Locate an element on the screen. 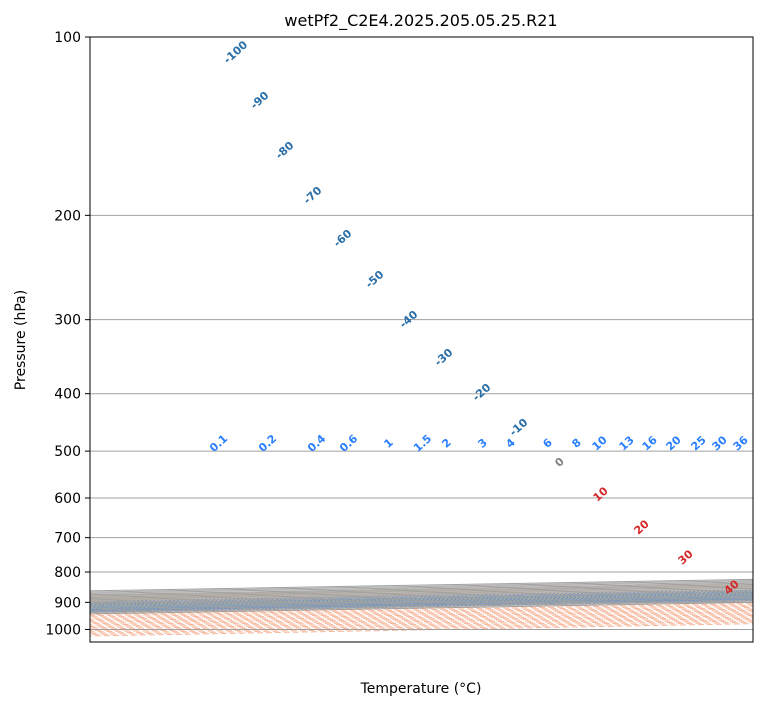 The width and height of the screenshot is (775, 708). chart-title: wetPf2_C2E4.2025.205.05.25.R21 is located at coordinates (420, 21).